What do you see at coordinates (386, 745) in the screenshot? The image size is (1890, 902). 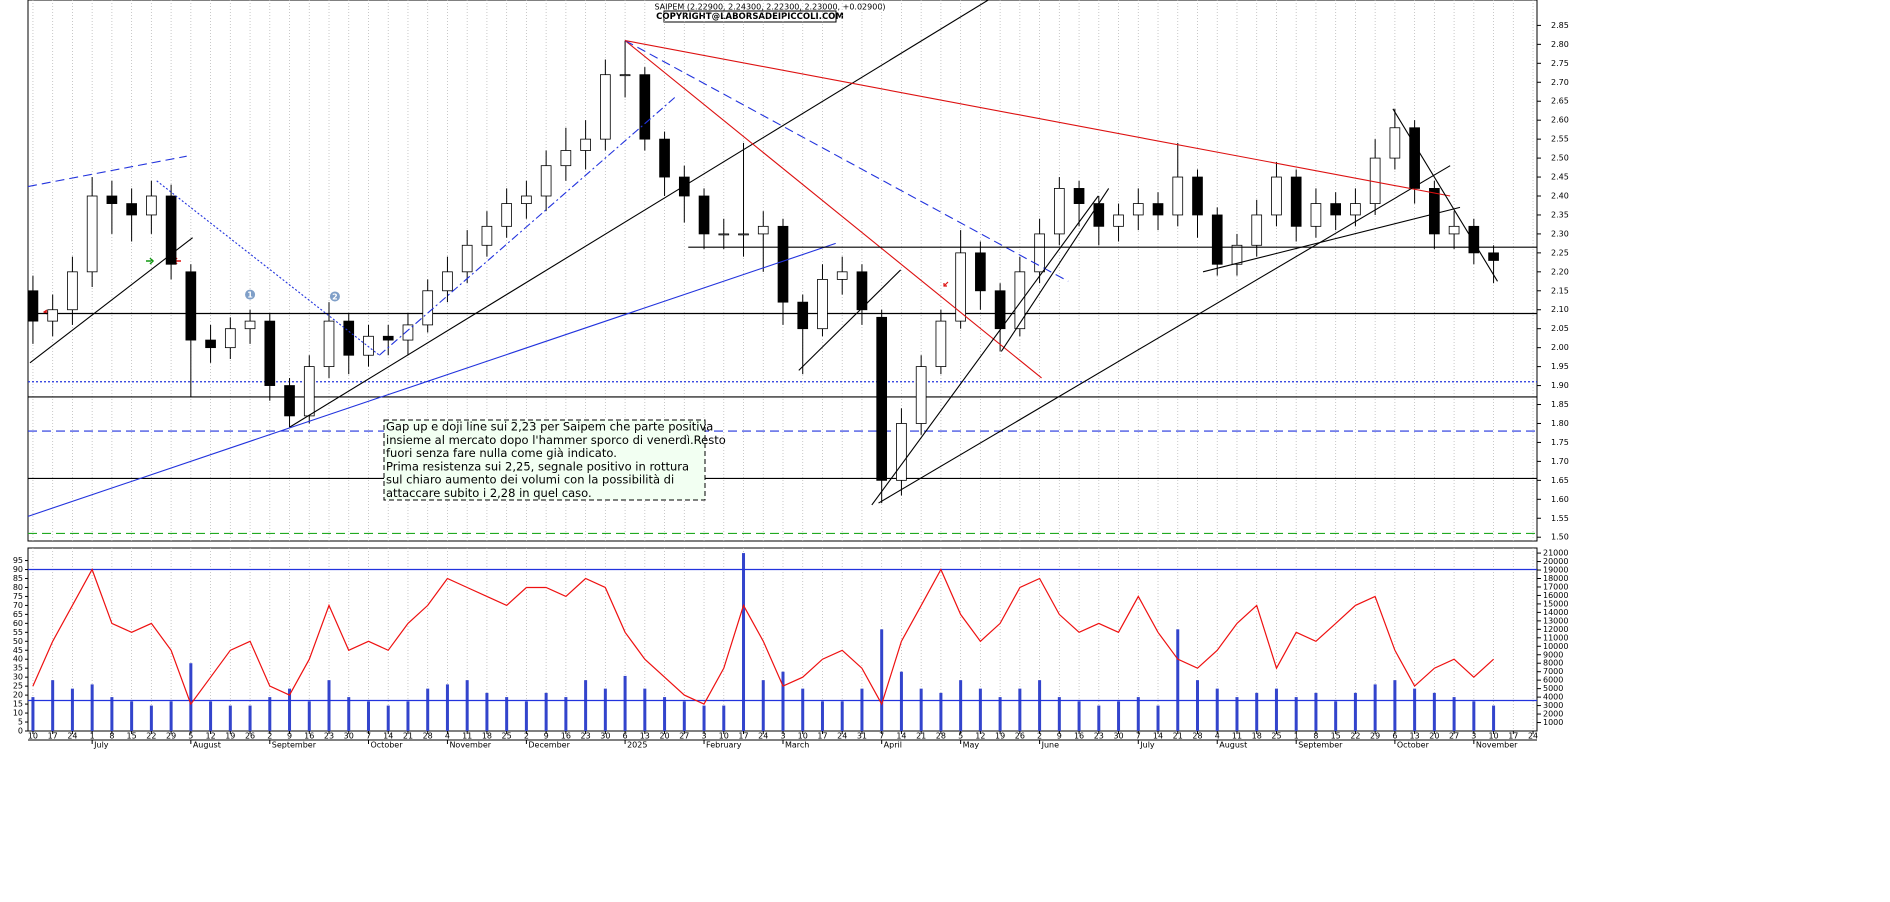 I see `month-label: October` at bounding box center [386, 745].